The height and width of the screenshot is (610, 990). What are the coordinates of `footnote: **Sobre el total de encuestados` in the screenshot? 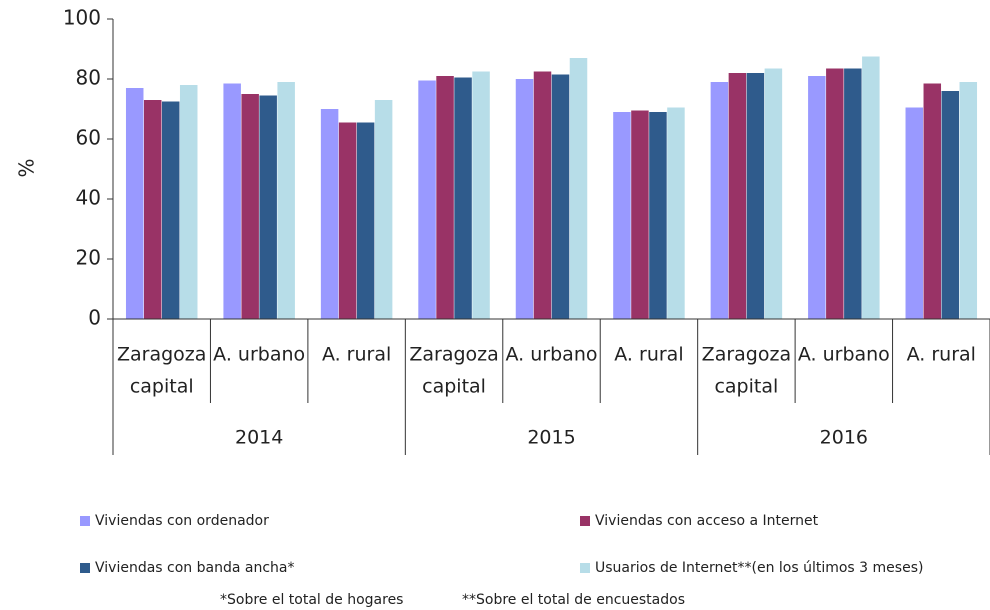 It's located at (573, 600).